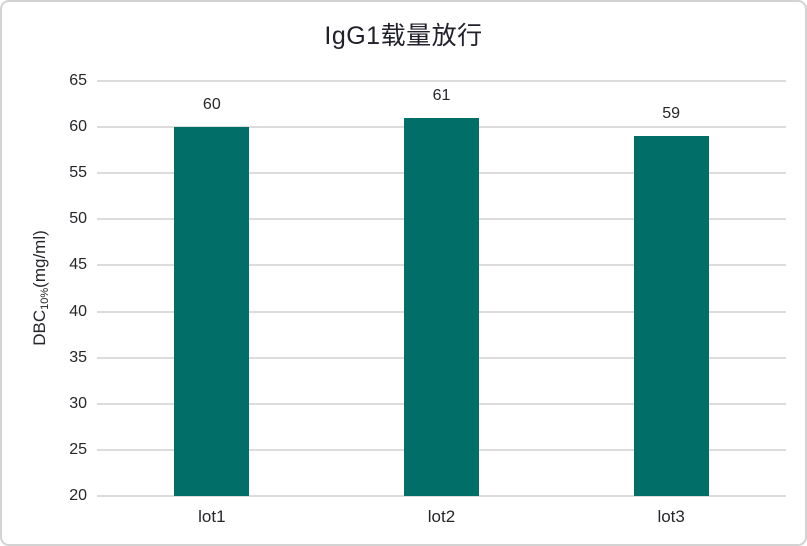  I want to click on y-tick-label: 55, so click(78, 173).